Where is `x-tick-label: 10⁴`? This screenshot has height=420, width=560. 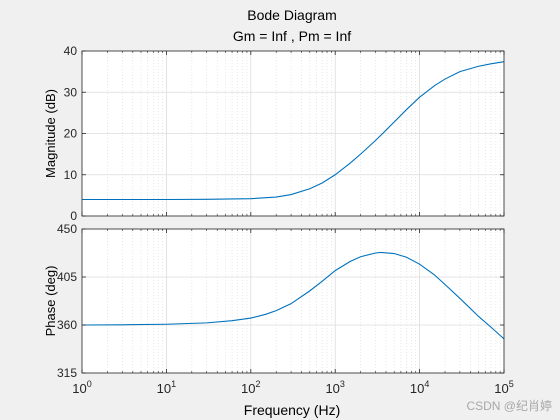
x-tick-label: 10⁴ is located at coordinates (419, 387).